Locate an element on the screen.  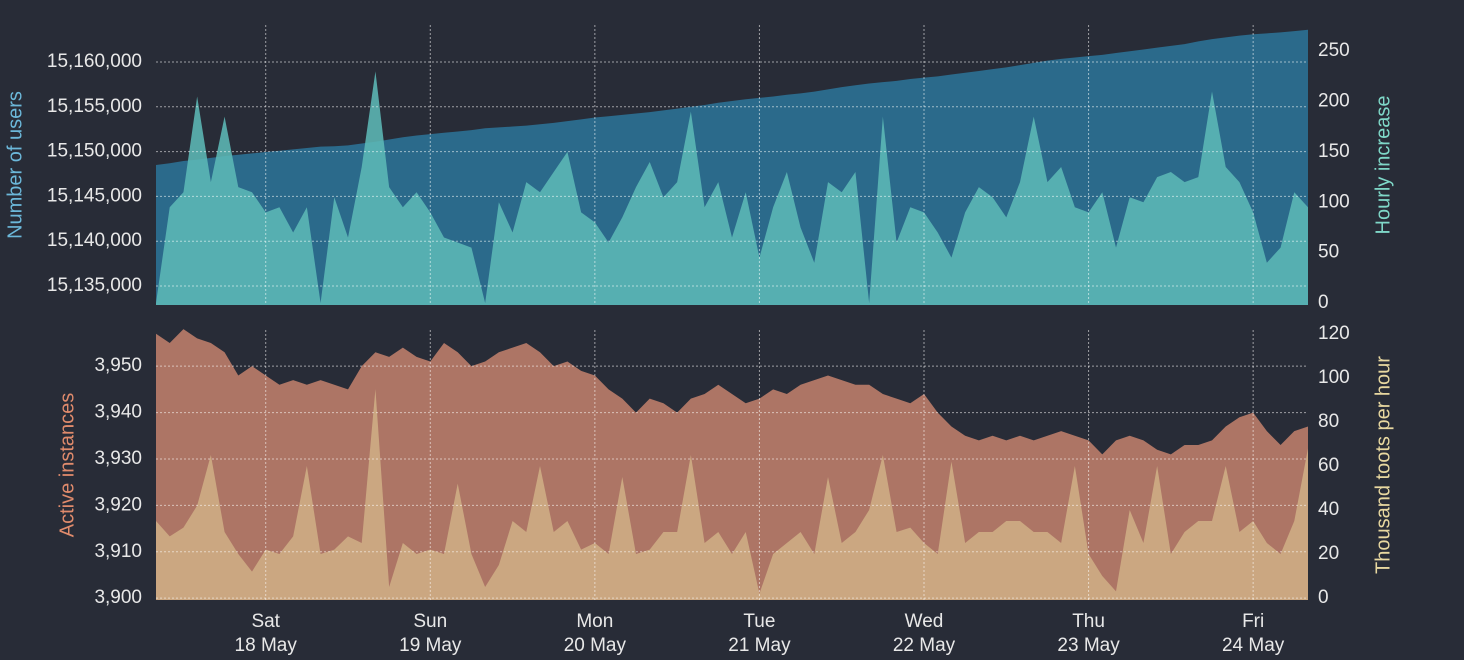
y2-tick-label: 40 is located at coordinates (1328, 509).